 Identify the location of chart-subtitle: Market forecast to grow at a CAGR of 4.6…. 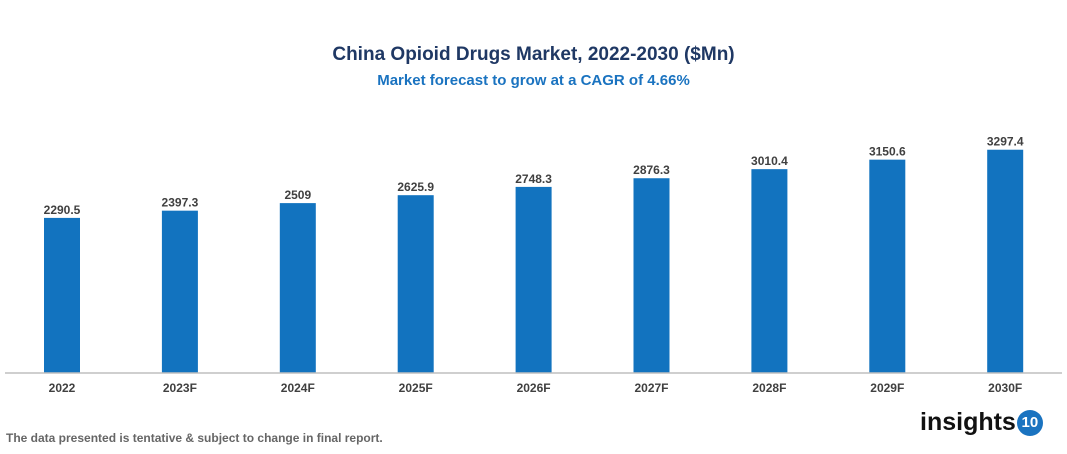
(533, 80).